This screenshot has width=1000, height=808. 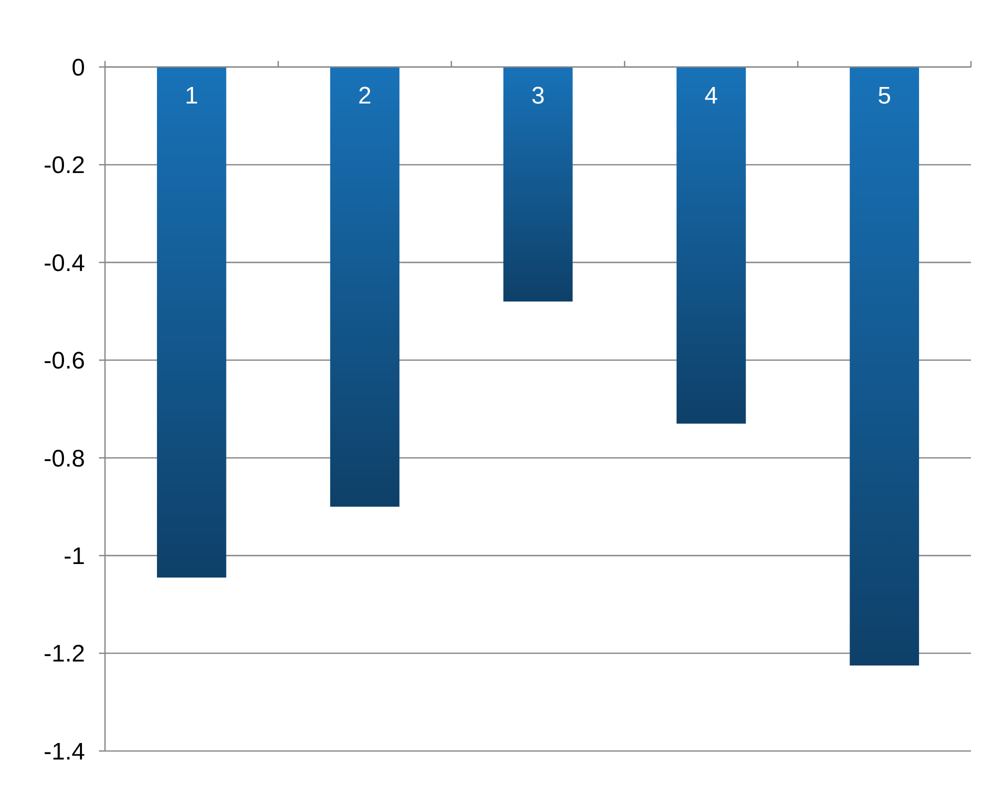 What do you see at coordinates (64, 166) in the screenshot?
I see `y-tick-label: -0.2` at bounding box center [64, 166].